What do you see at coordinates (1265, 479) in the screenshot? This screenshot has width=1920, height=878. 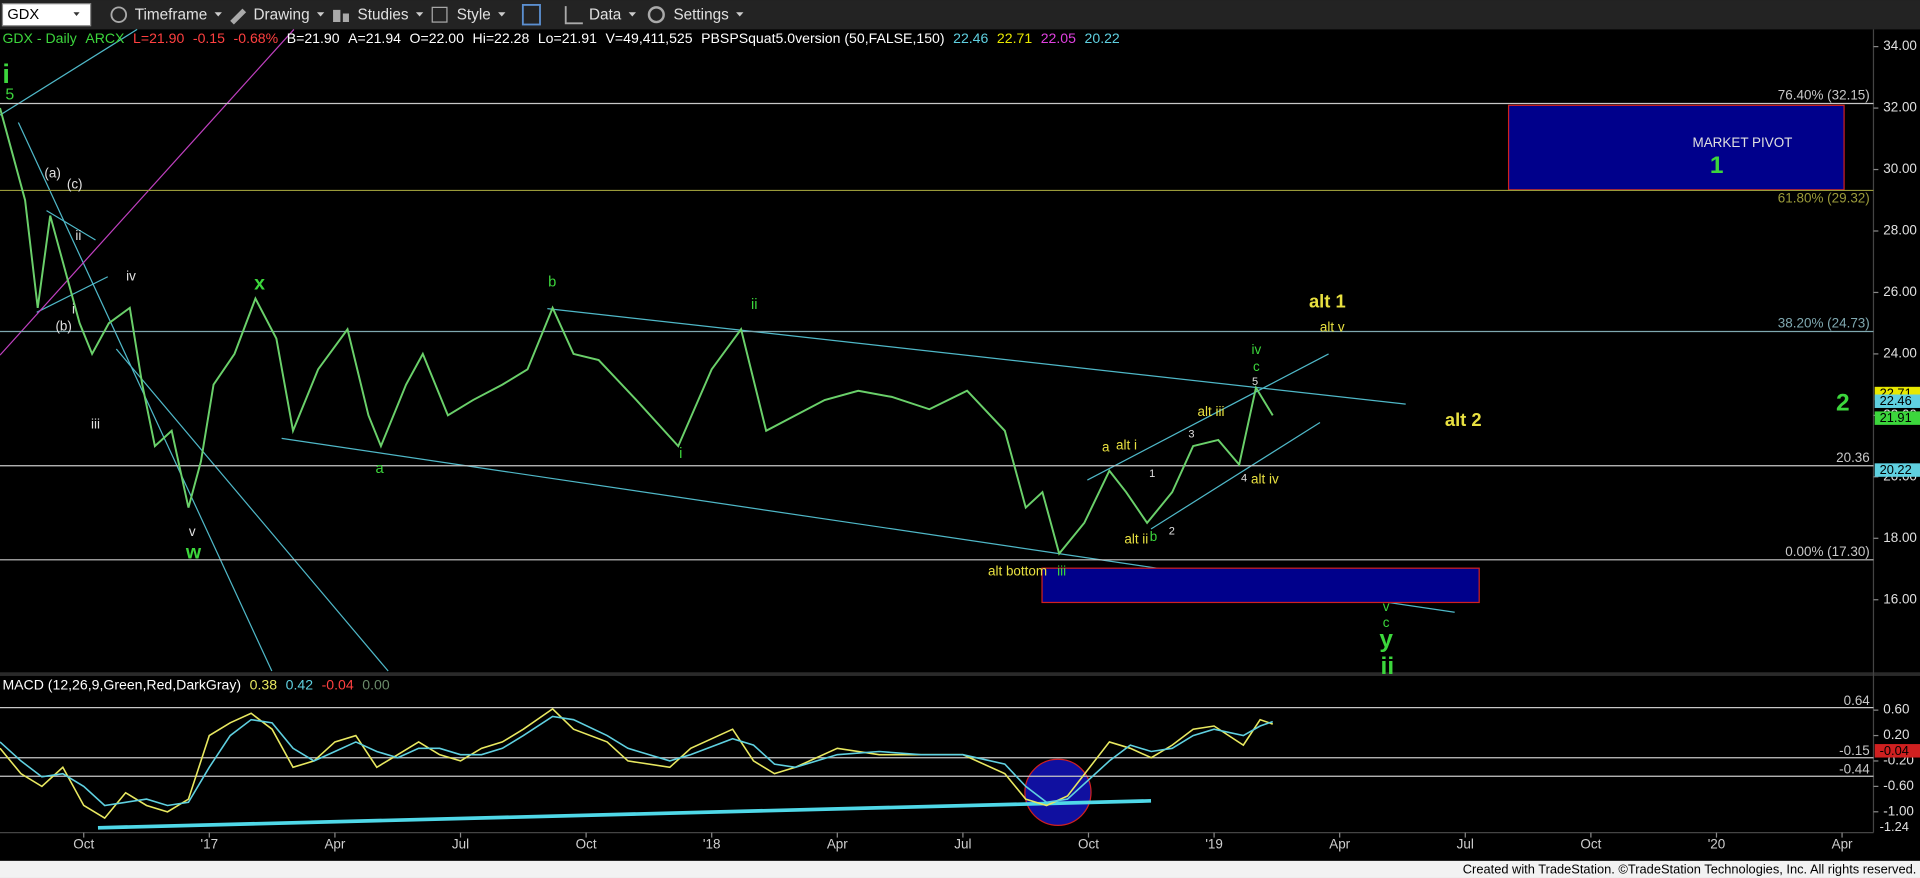 I see `wave-label: alt iv` at bounding box center [1265, 479].